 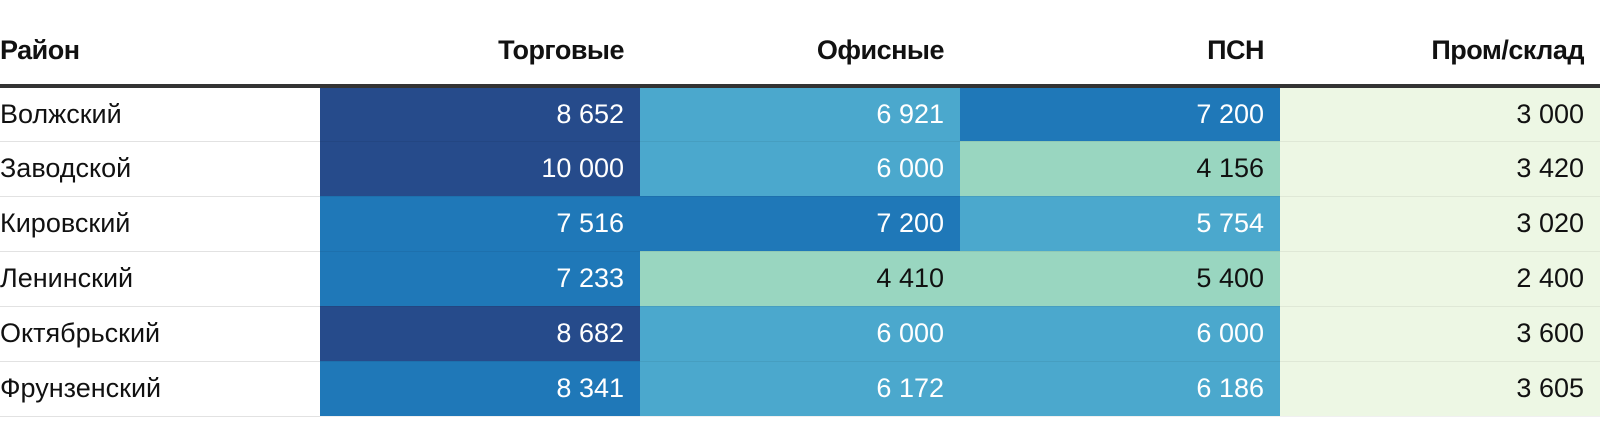 I want to click on table-row: Волжский 8 652 6 921 7 200 3 000, so click(x=800, y=114).